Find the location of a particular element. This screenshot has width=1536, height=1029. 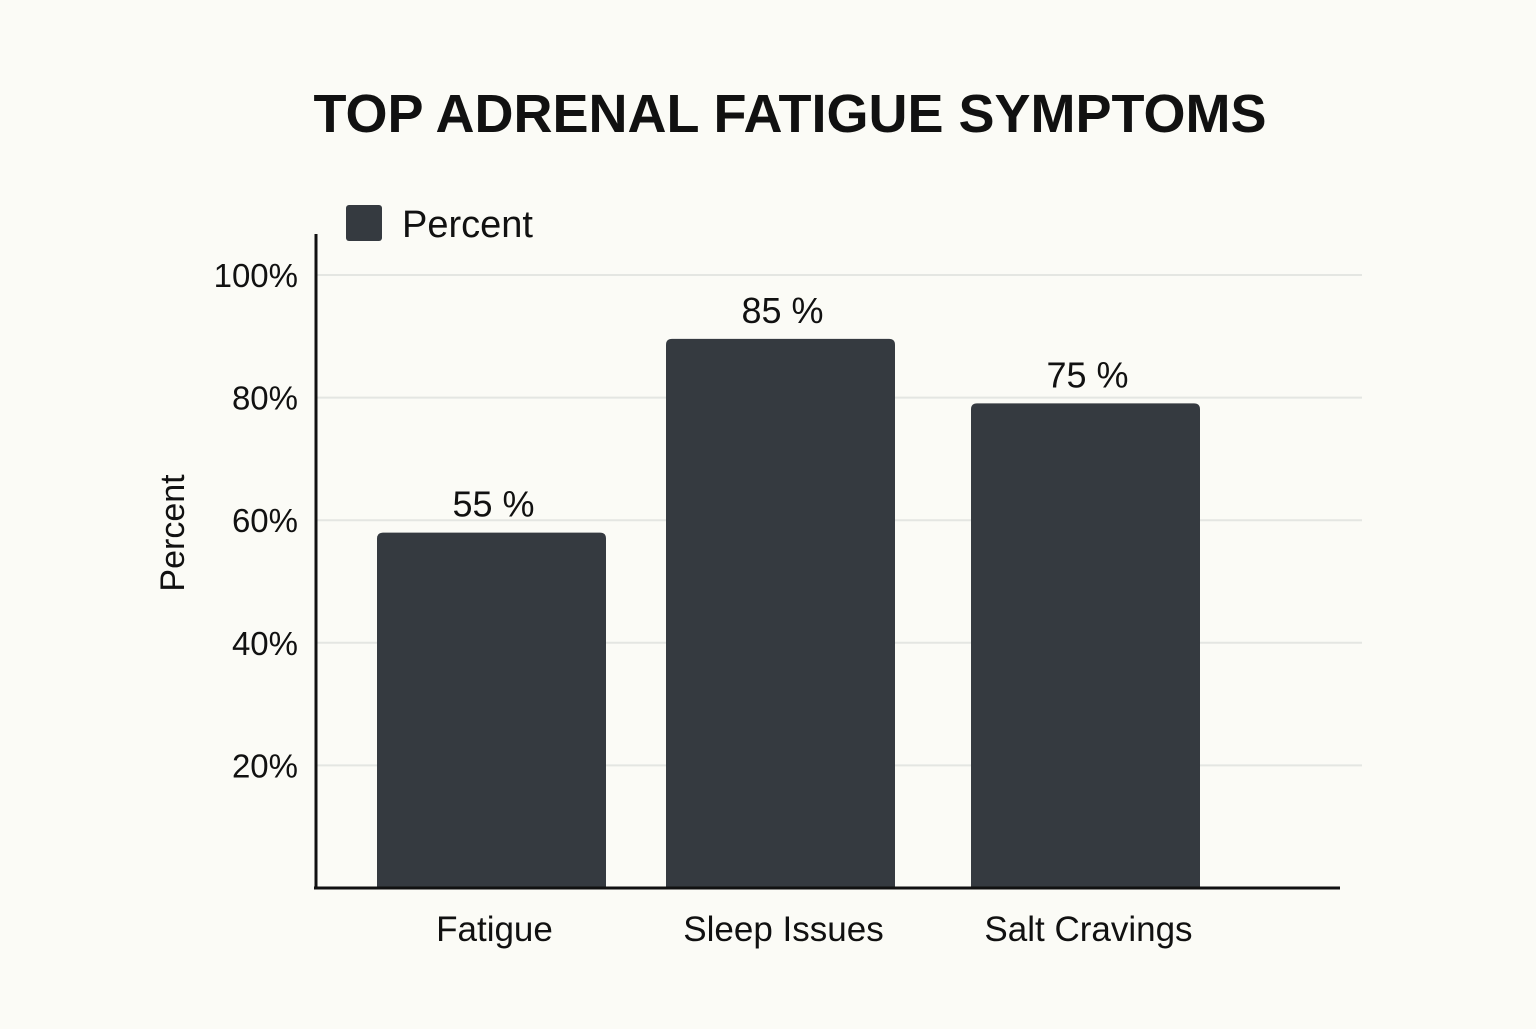

legend-swatch is located at coordinates (364, 223).